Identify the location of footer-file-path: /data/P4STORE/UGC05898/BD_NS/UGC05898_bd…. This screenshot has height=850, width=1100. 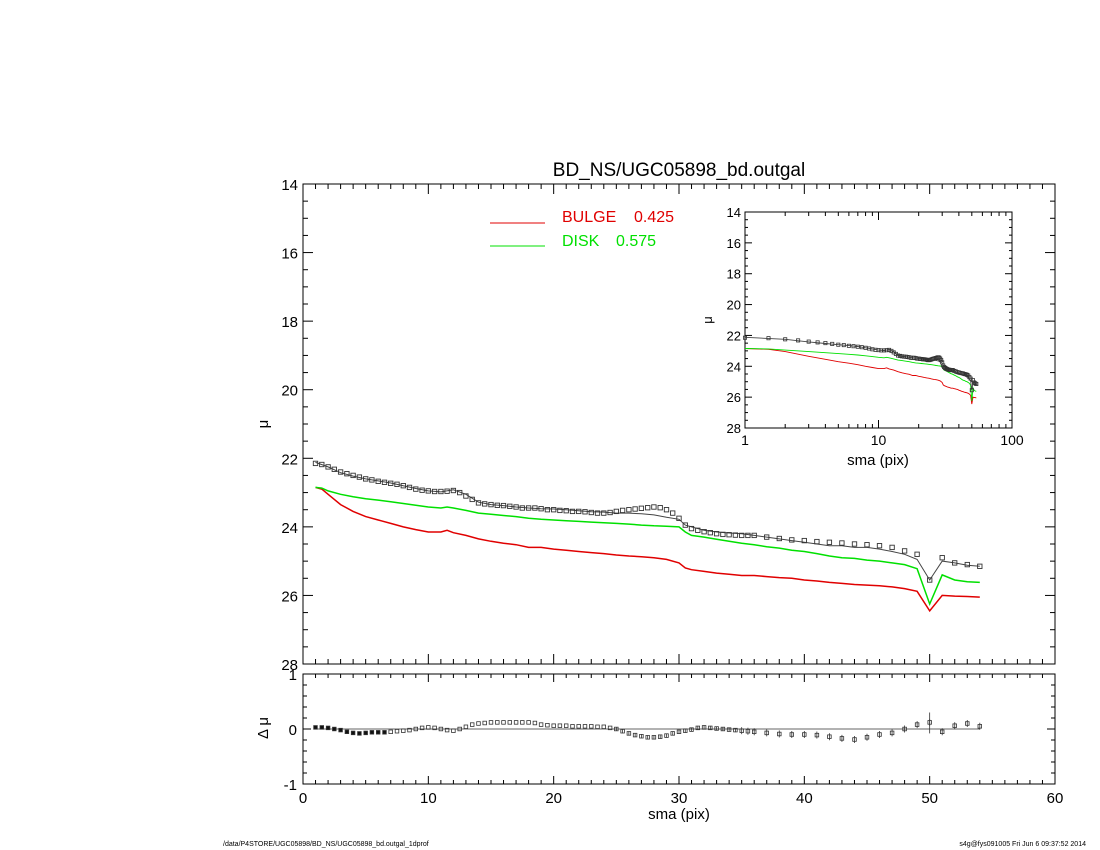
(326, 844).